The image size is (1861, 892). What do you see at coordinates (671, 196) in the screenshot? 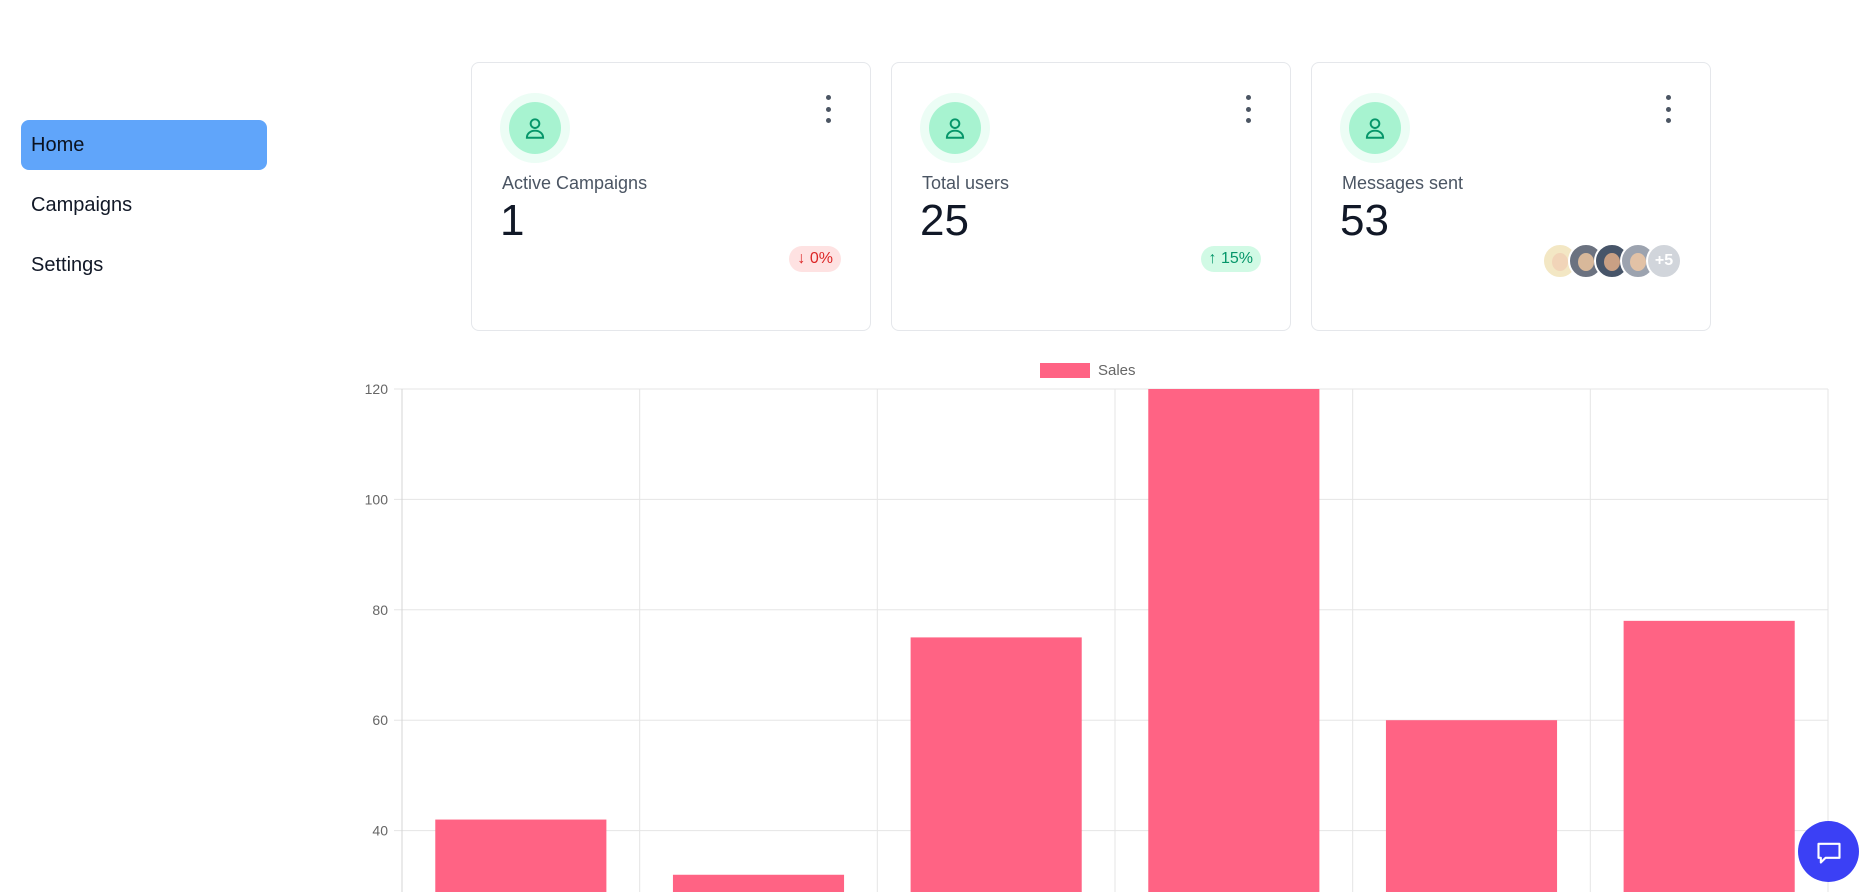
I see `stat-card-active-campaigns: Active Campaigns 1 ↓ 0%` at bounding box center [671, 196].